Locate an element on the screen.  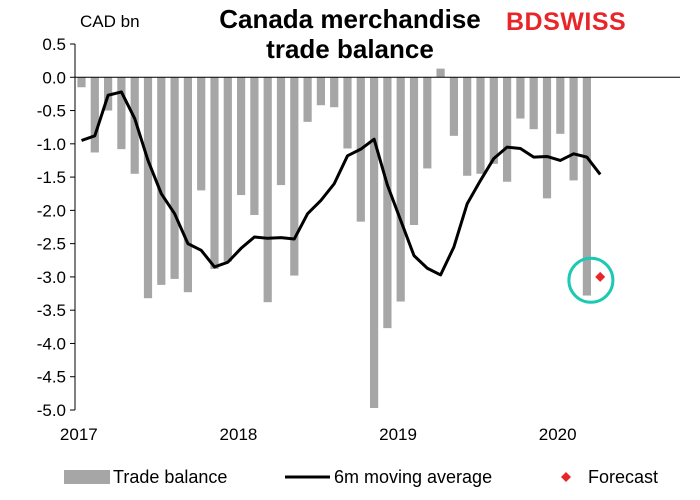
y-axis-unit-label: CAD bn is located at coordinates (110, 21).